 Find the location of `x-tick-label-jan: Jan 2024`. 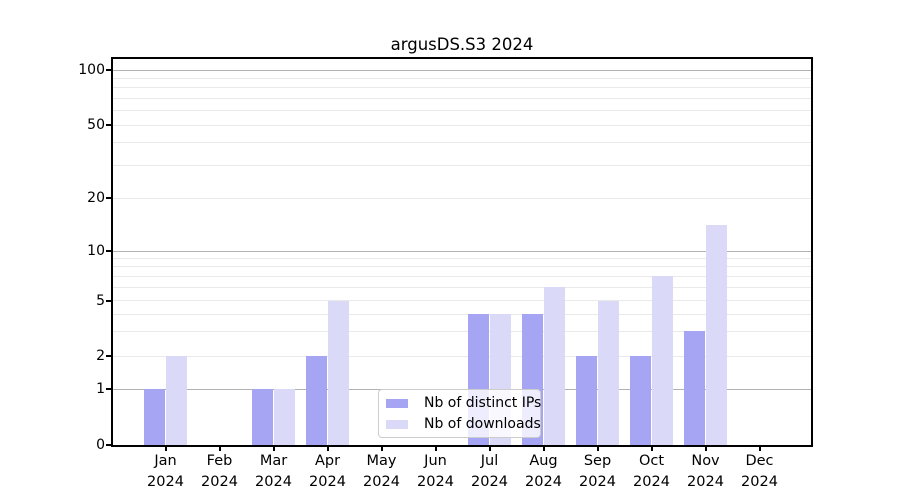

x-tick-label-jan: Jan 2024 is located at coordinates (166, 472).